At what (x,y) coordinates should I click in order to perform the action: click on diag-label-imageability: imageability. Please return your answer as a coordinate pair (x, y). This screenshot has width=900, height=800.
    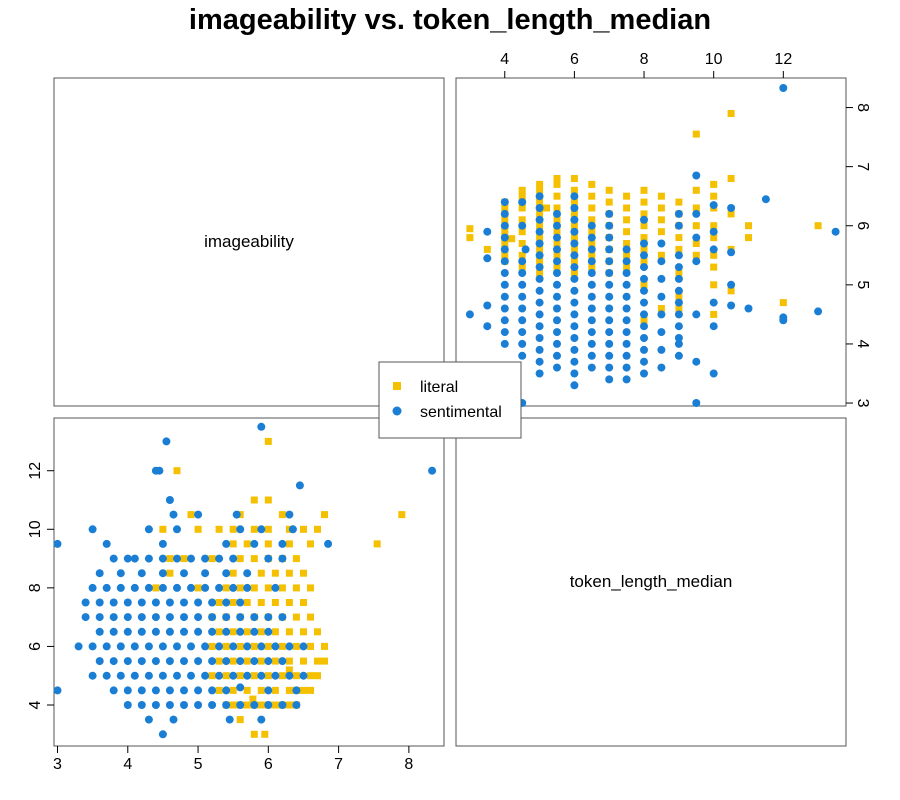
    Looking at the image, I should click on (249, 241).